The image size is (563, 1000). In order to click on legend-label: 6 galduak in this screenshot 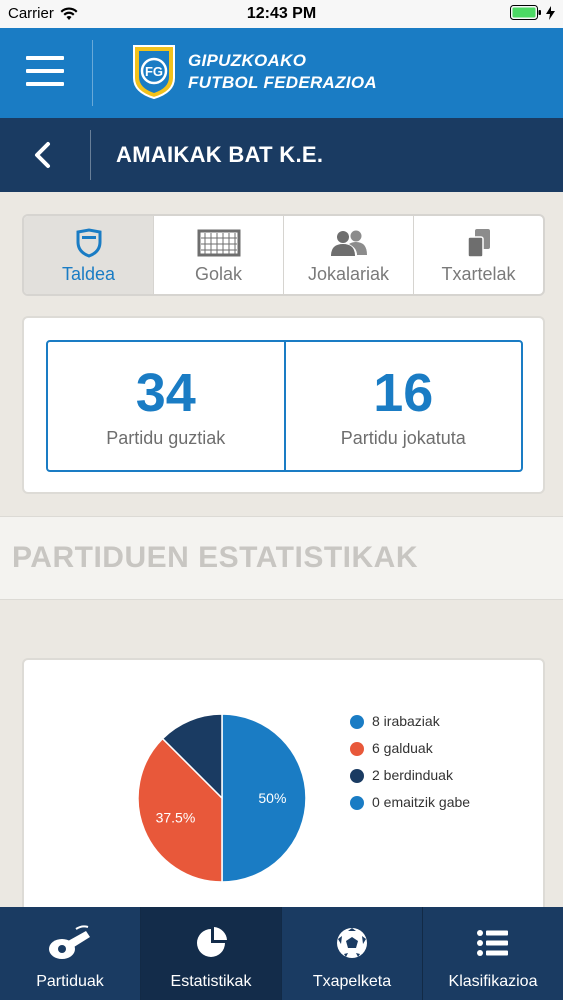, I will do `click(402, 748)`.